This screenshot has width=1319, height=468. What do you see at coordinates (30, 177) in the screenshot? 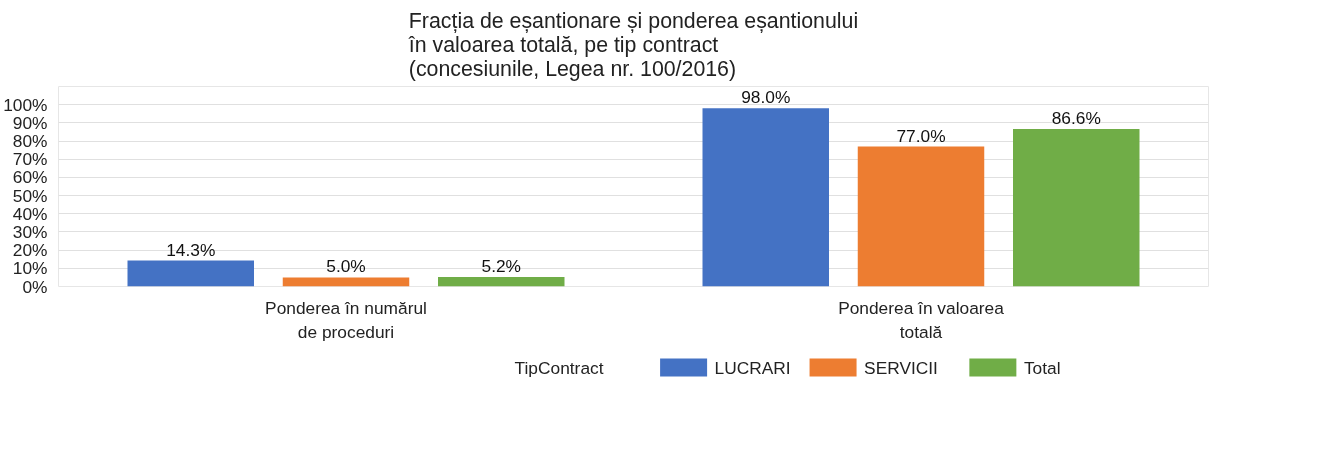
I see `y-tick-label: 60%` at bounding box center [30, 177].